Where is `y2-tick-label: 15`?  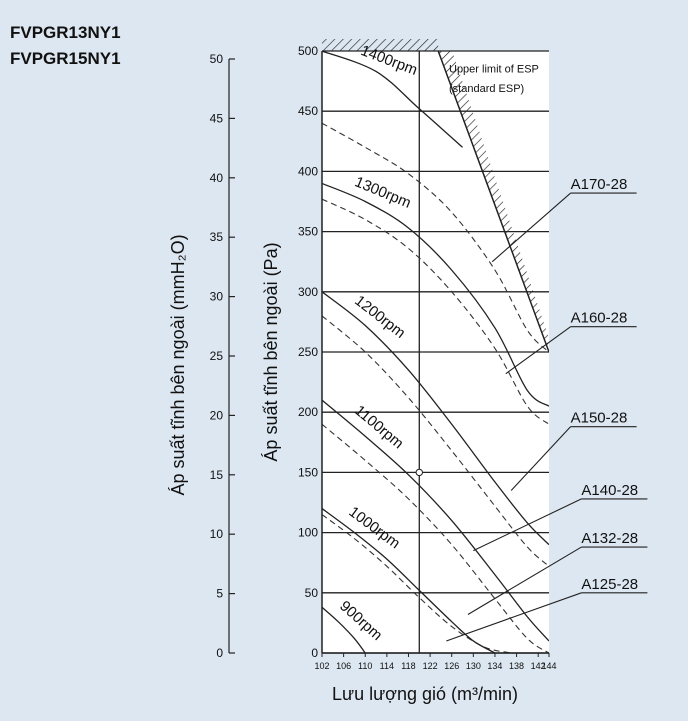 y2-tick-label: 15 is located at coordinates (217, 475).